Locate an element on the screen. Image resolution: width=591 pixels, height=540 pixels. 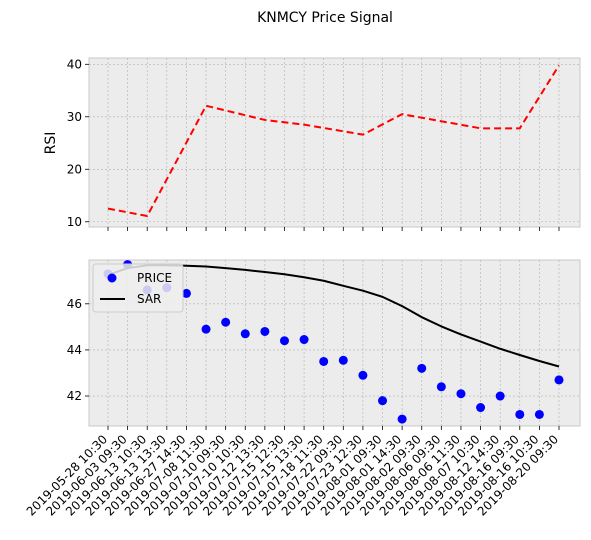
legend-sar-label: SAR is located at coordinates (149, 299).